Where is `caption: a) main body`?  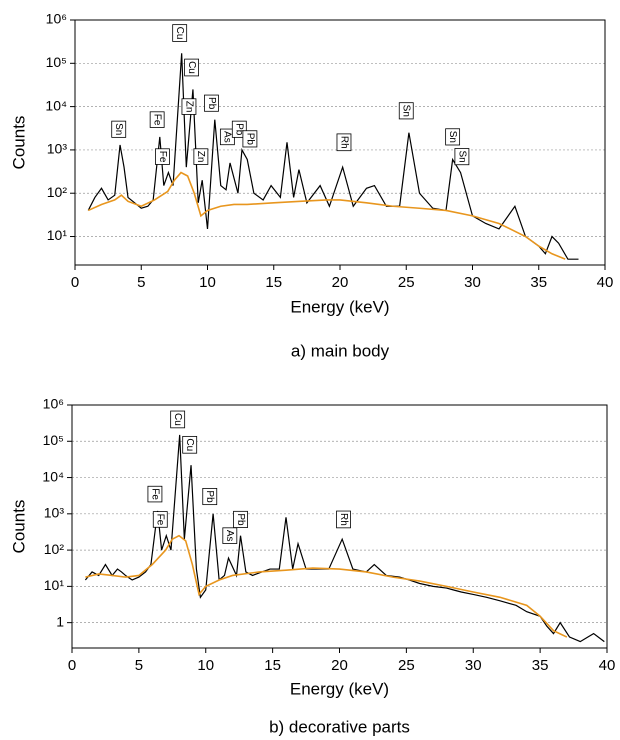
caption: a) main body is located at coordinates (340, 350).